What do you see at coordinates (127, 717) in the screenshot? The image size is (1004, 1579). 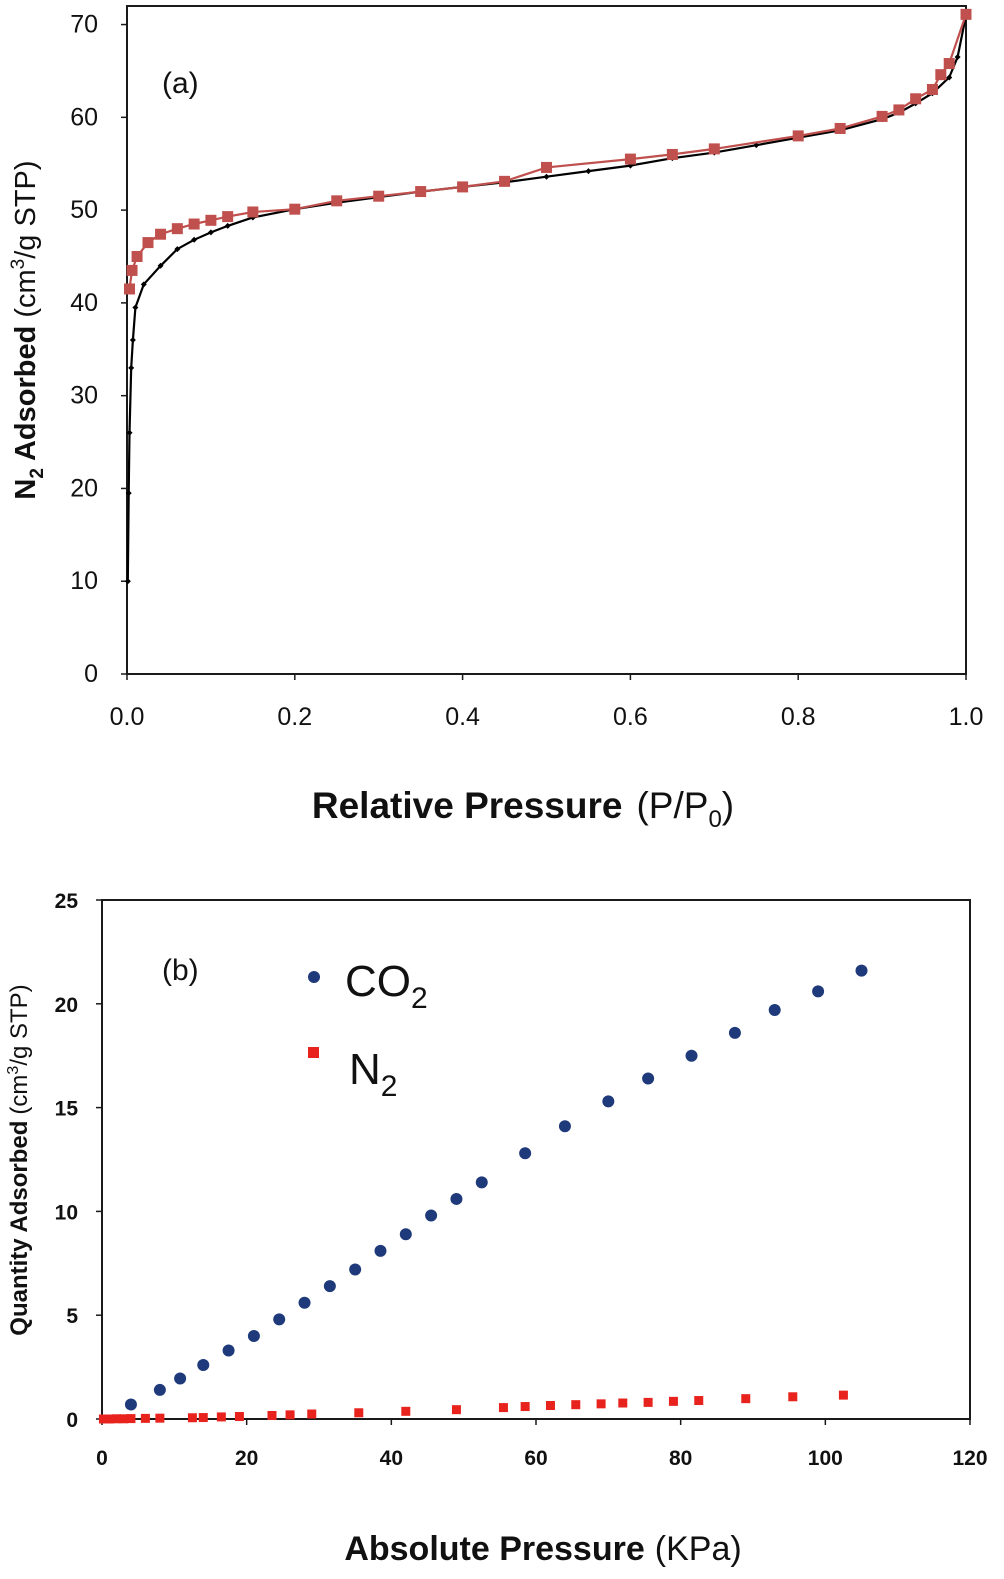 I see `x-tick-label: 0.0` at bounding box center [127, 717].